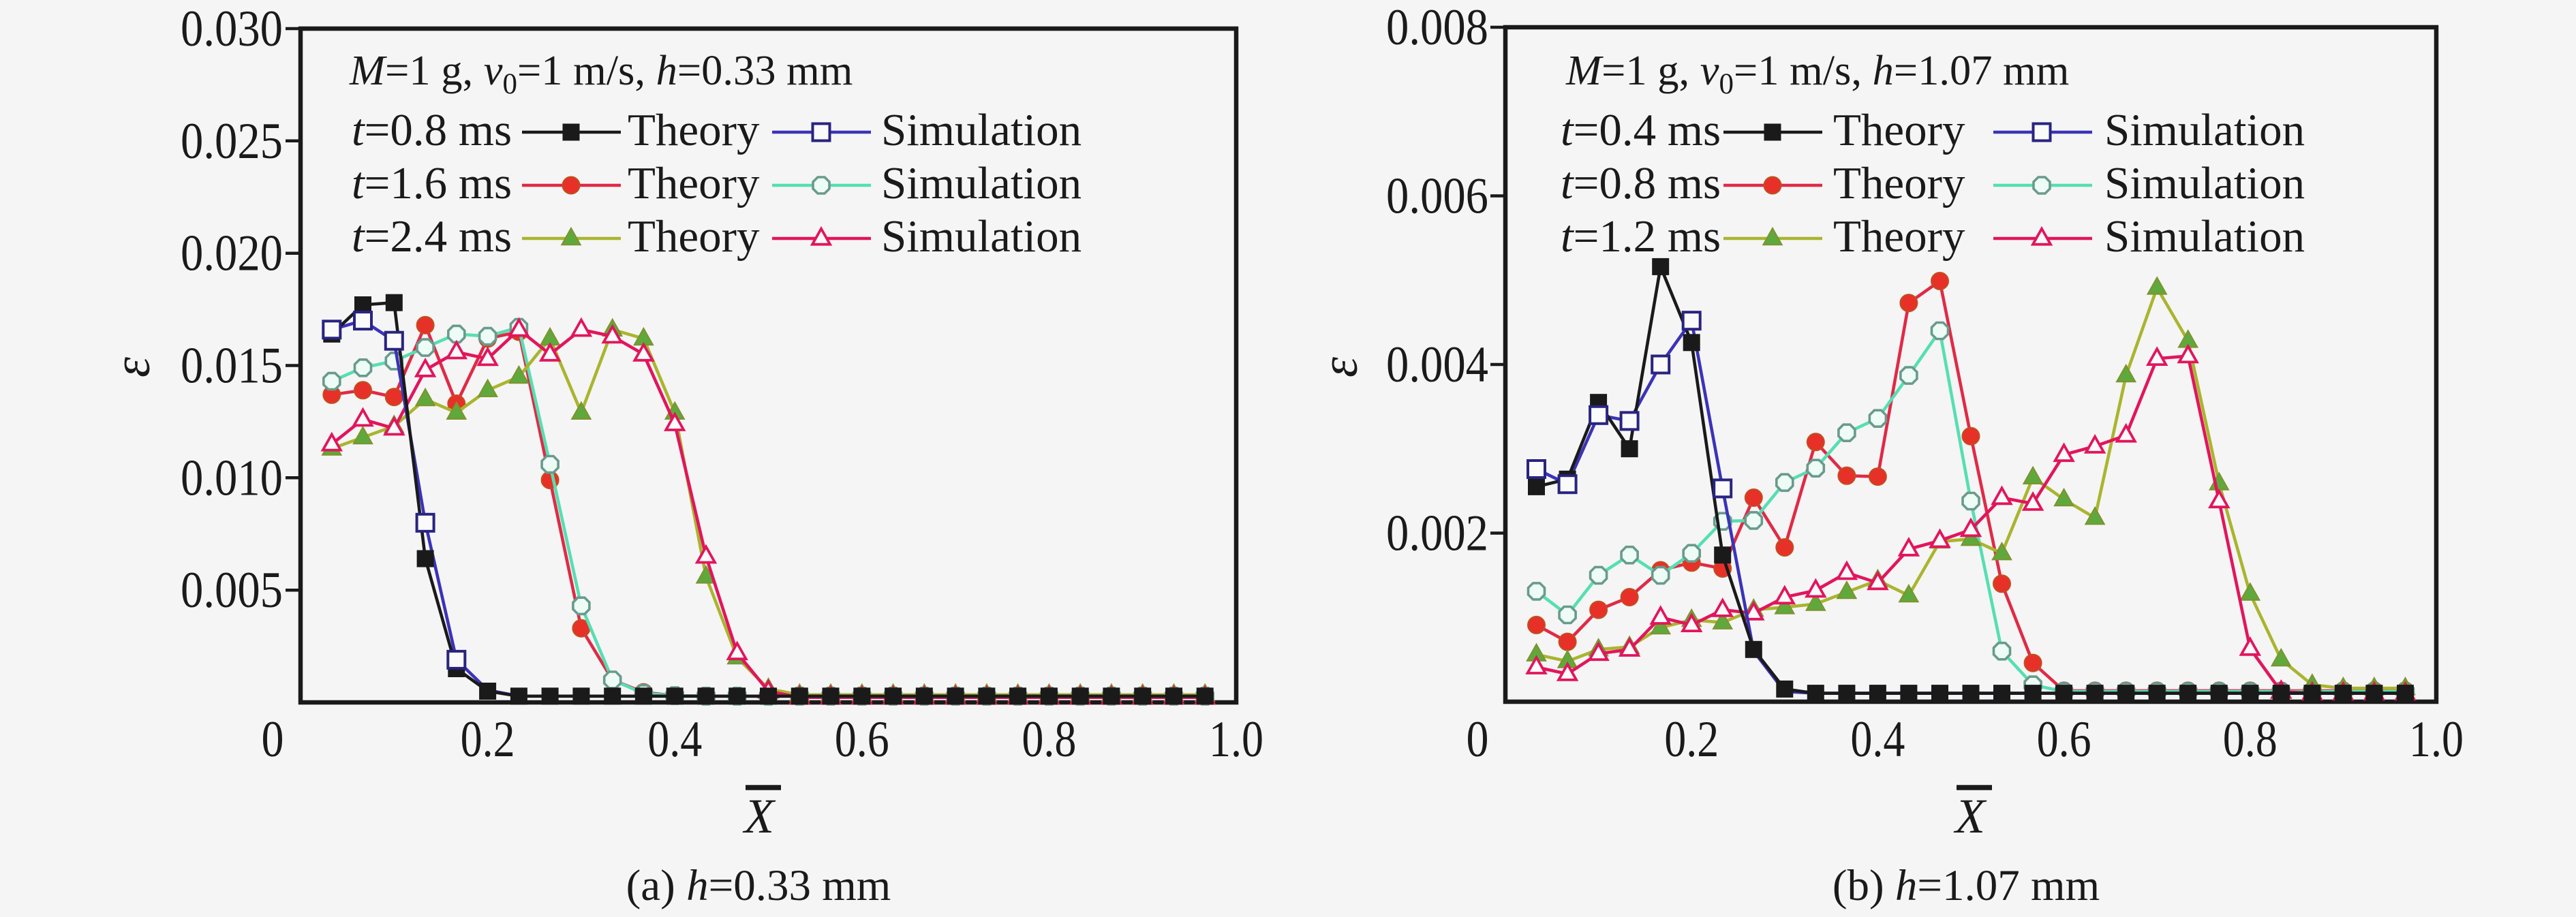  What do you see at coordinates (432, 236) in the screenshot?
I see `svg-text: t=2.4 ms` at bounding box center [432, 236].